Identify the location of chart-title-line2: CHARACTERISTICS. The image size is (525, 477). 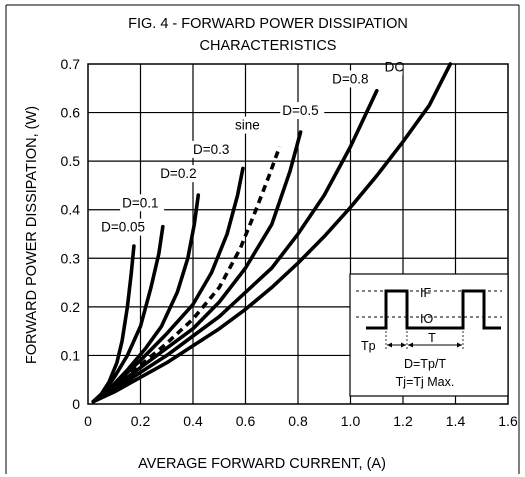
(268, 46).